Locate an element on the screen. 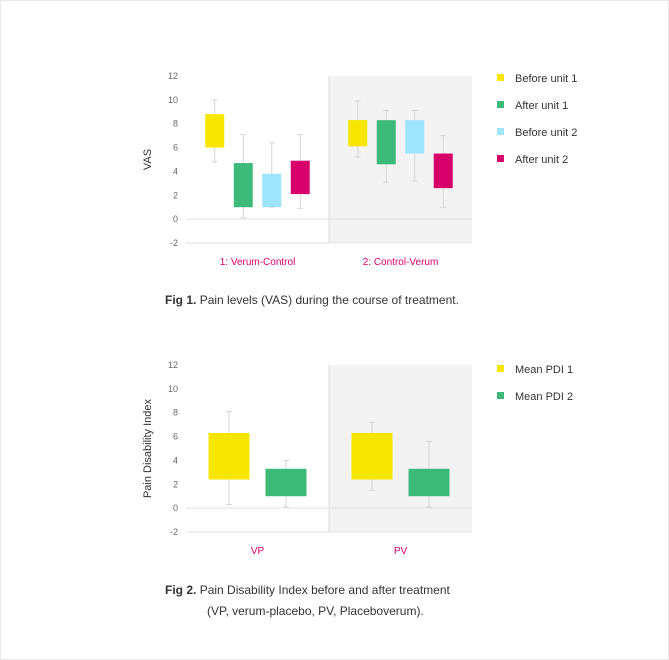 The image size is (669, 660). vas-y-tick-label: 2 is located at coordinates (175, 195).